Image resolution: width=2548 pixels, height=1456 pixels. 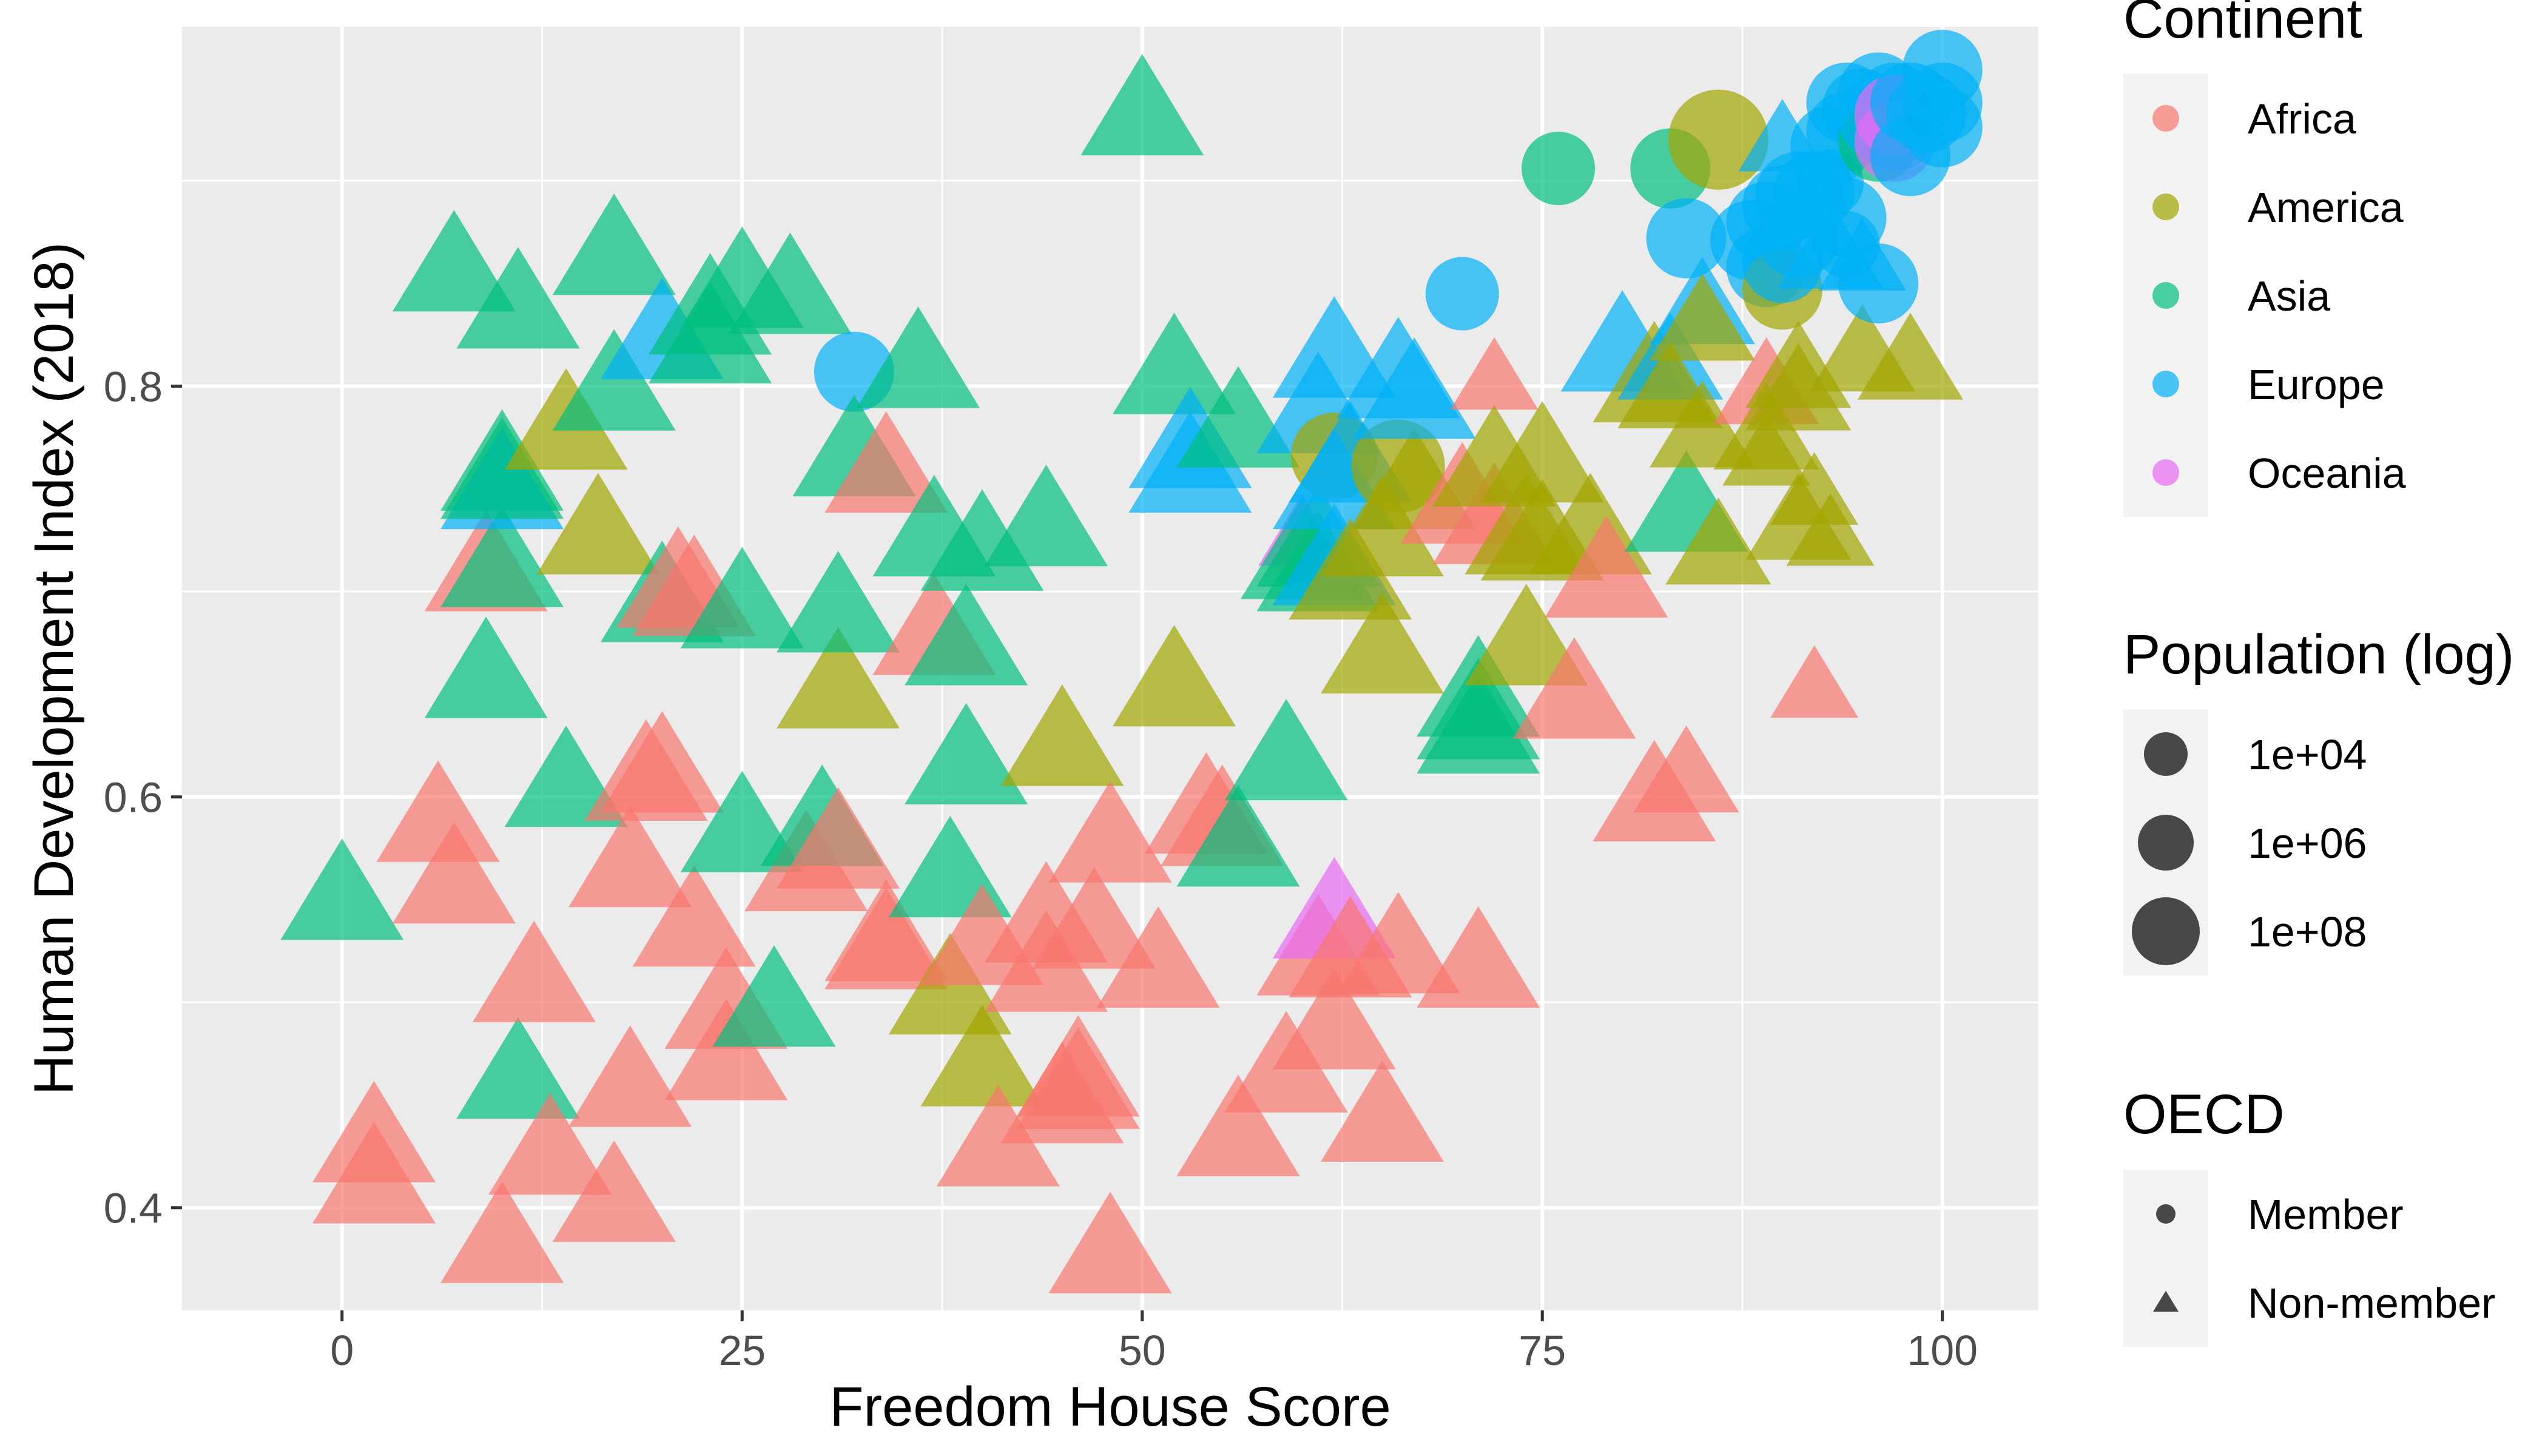 What do you see at coordinates (2242, 25) in the screenshot?
I see `legend-continent-title: Continent` at bounding box center [2242, 25].